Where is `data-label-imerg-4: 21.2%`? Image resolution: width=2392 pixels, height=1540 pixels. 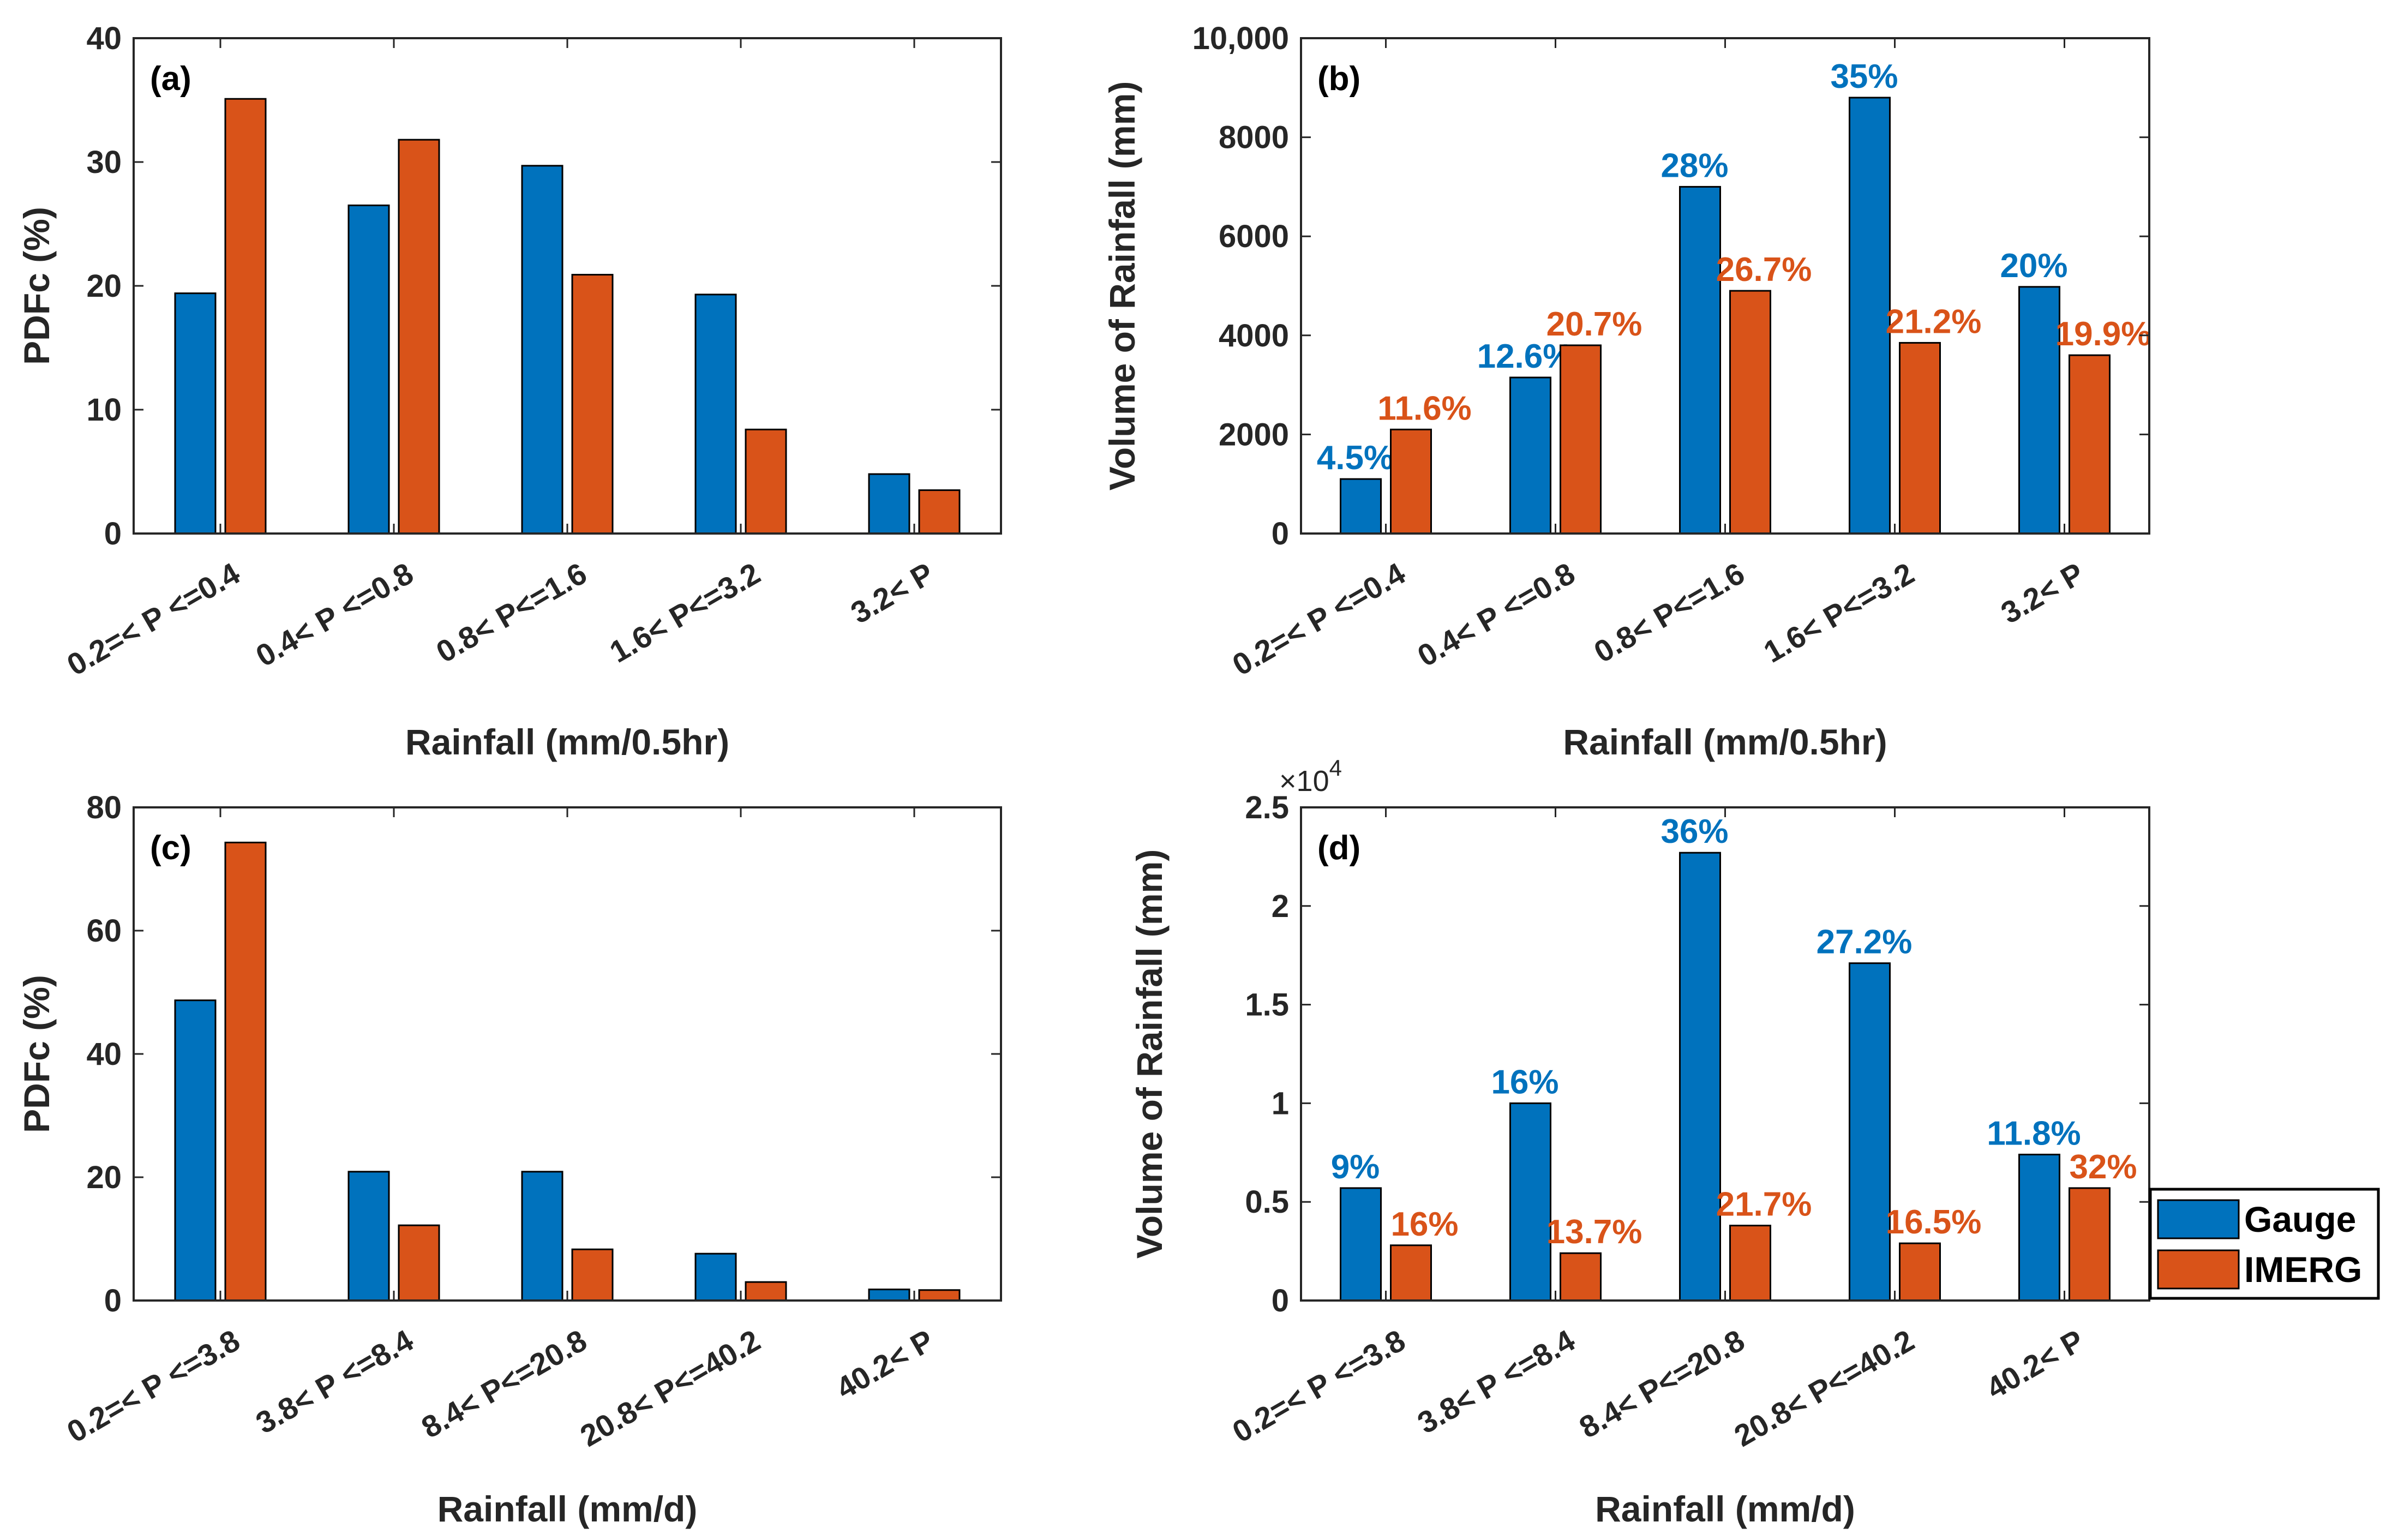 data-label-imerg-4: 21.2% is located at coordinates (1934, 321).